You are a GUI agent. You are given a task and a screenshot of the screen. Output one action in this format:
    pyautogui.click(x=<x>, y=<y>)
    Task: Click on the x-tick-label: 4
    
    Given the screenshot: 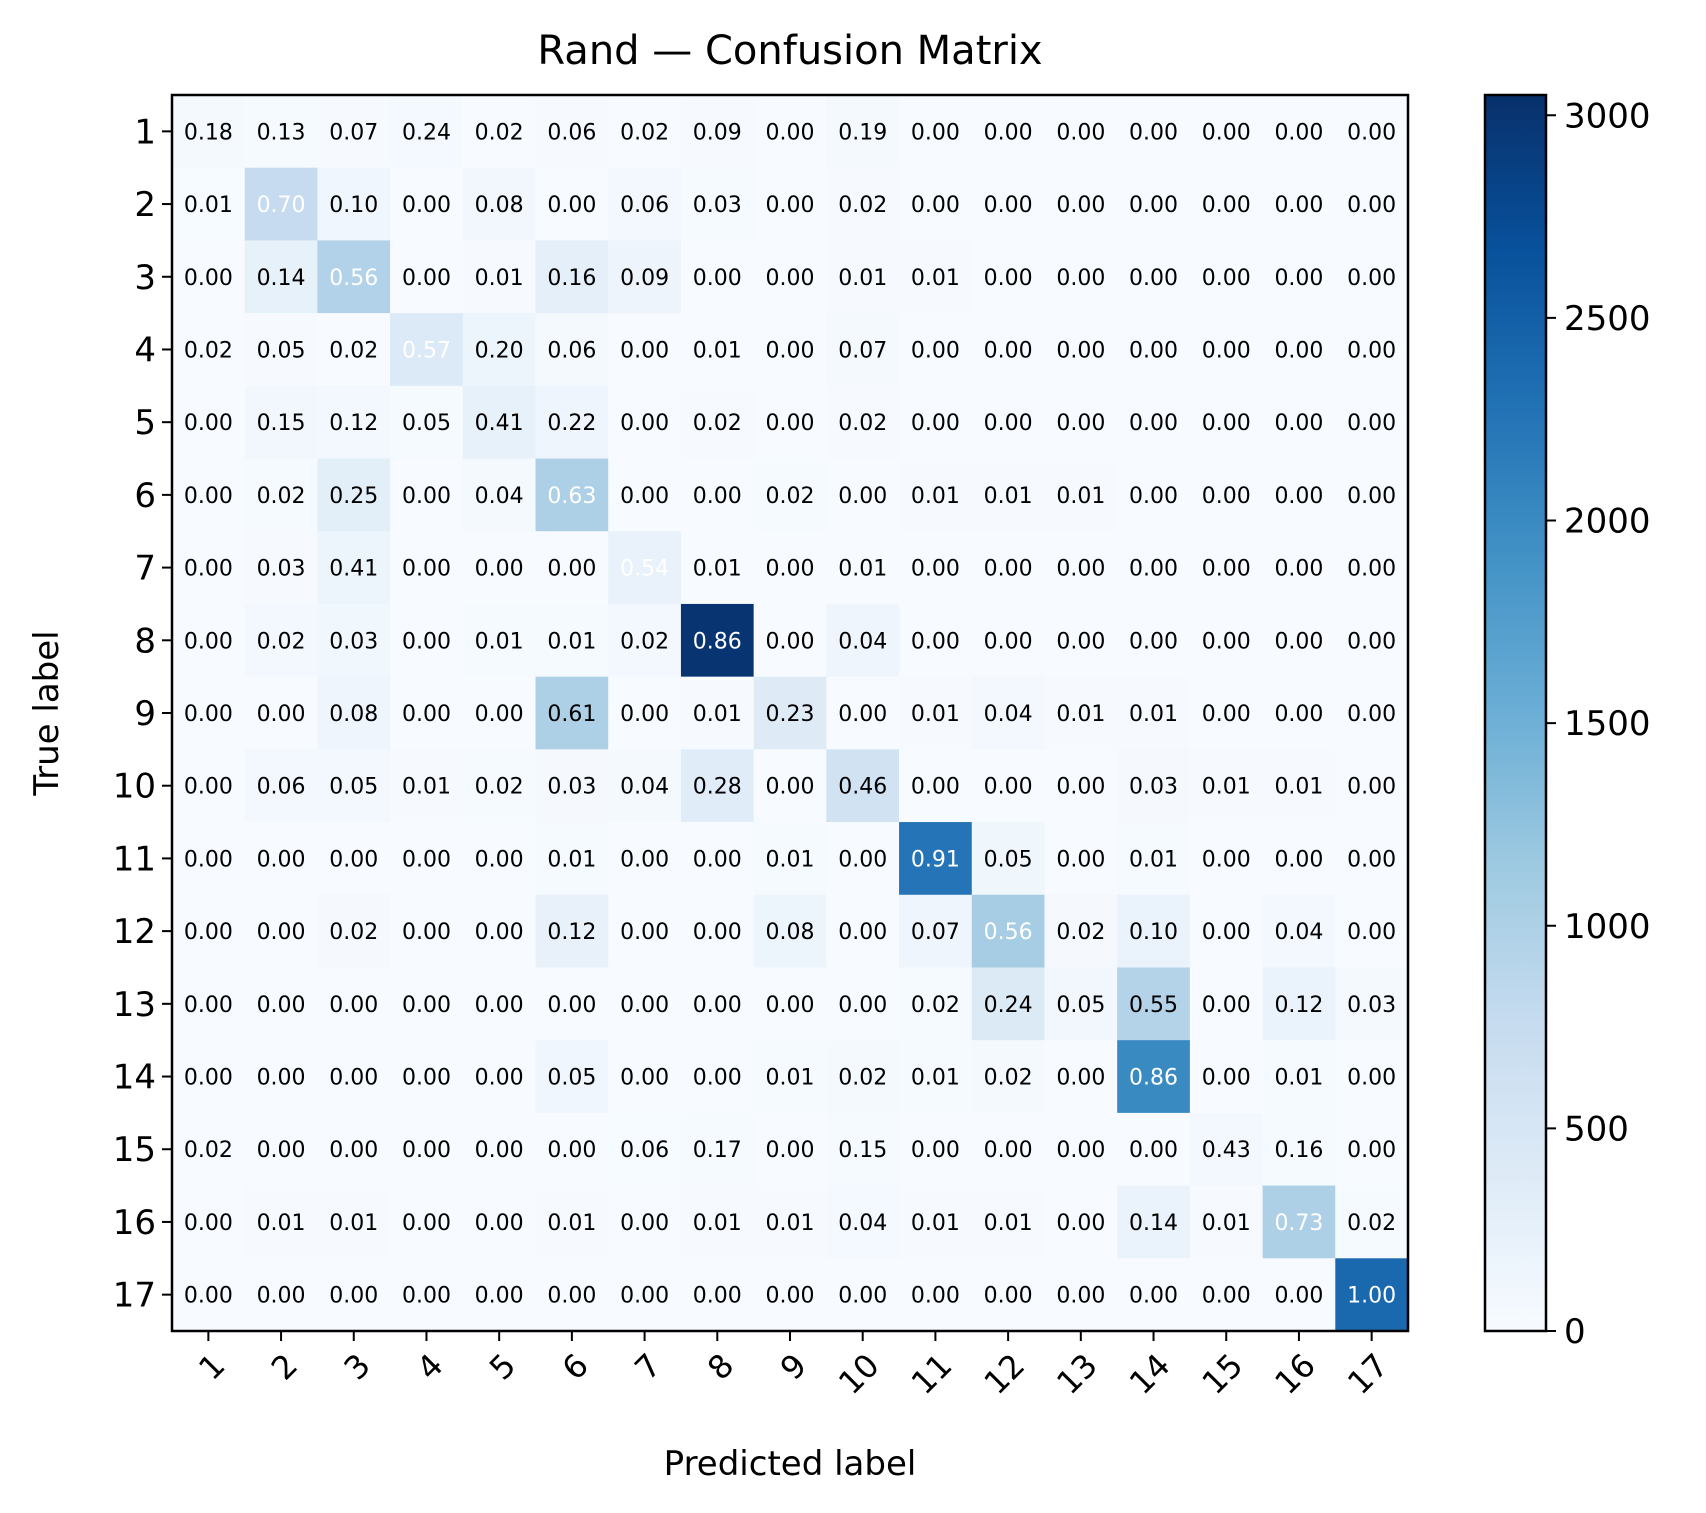 What is the action you would take?
    pyautogui.click(x=429, y=1366)
    